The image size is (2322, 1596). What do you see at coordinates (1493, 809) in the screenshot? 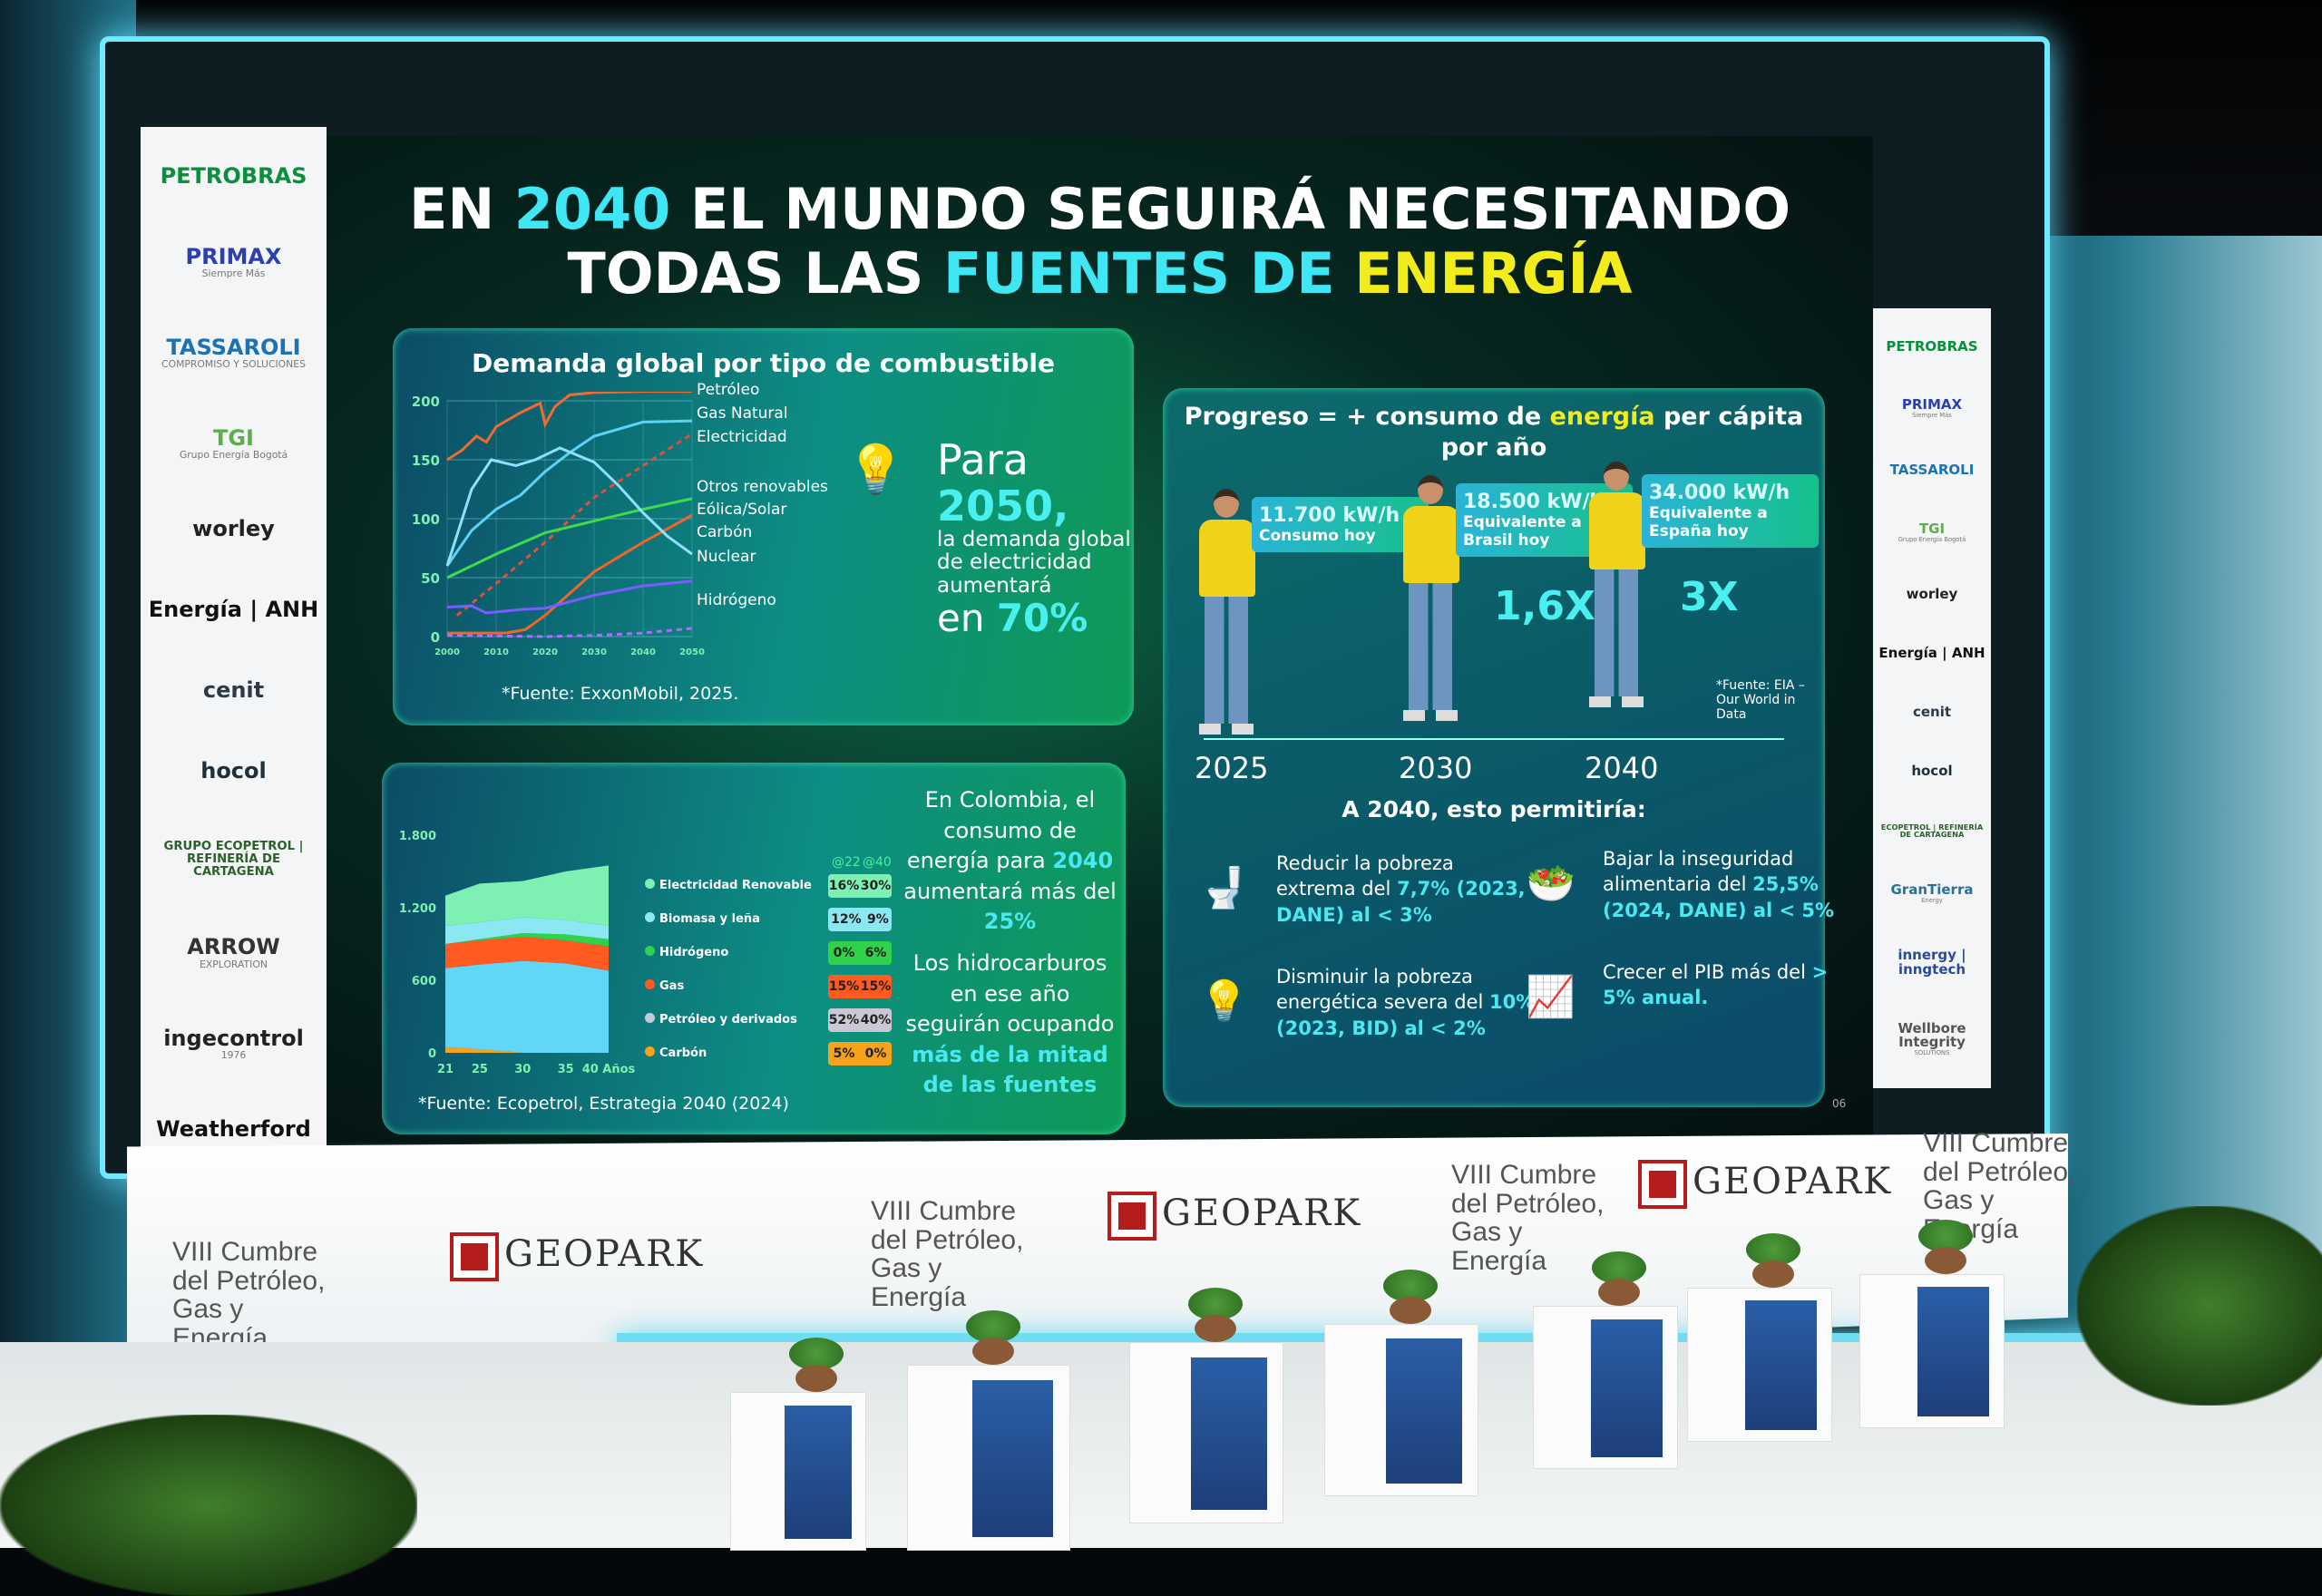
I see `subtitle: A 2040, esto permitiría:` at bounding box center [1493, 809].